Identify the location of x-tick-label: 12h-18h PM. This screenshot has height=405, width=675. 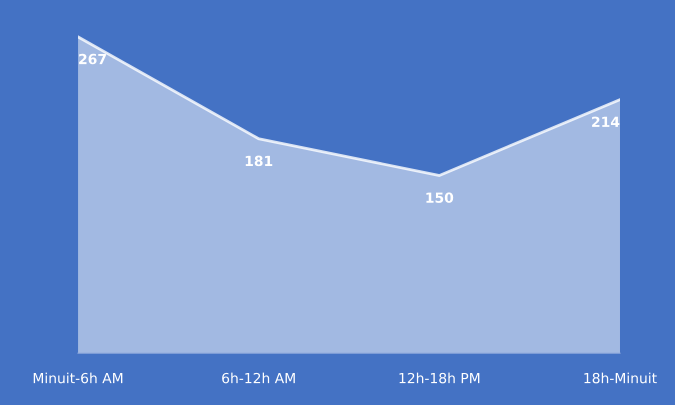
(439, 378).